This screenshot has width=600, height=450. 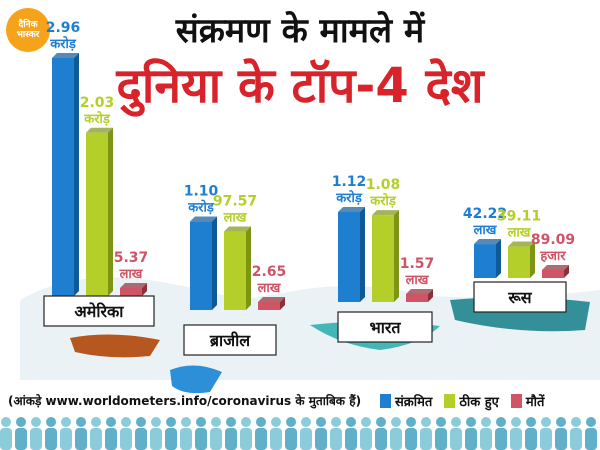 What do you see at coordinates (28, 35) in the screenshot?
I see `logo-line2: भास्कर` at bounding box center [28, 35].